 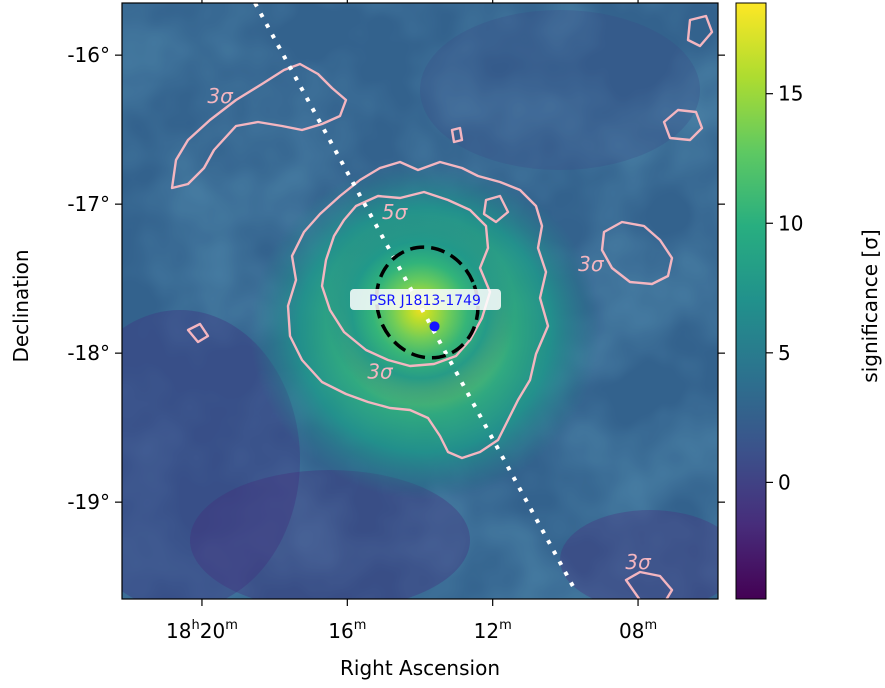 What do you see at coordinates (784, 353) in the screenshot?
I see `colorbar-tick-label: 5` at bounding box center [784, 353].